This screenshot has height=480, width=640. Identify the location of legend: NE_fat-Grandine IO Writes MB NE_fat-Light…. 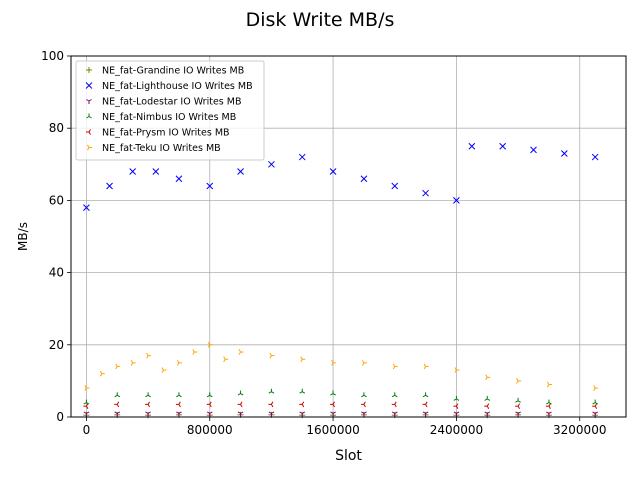
(170, 110).